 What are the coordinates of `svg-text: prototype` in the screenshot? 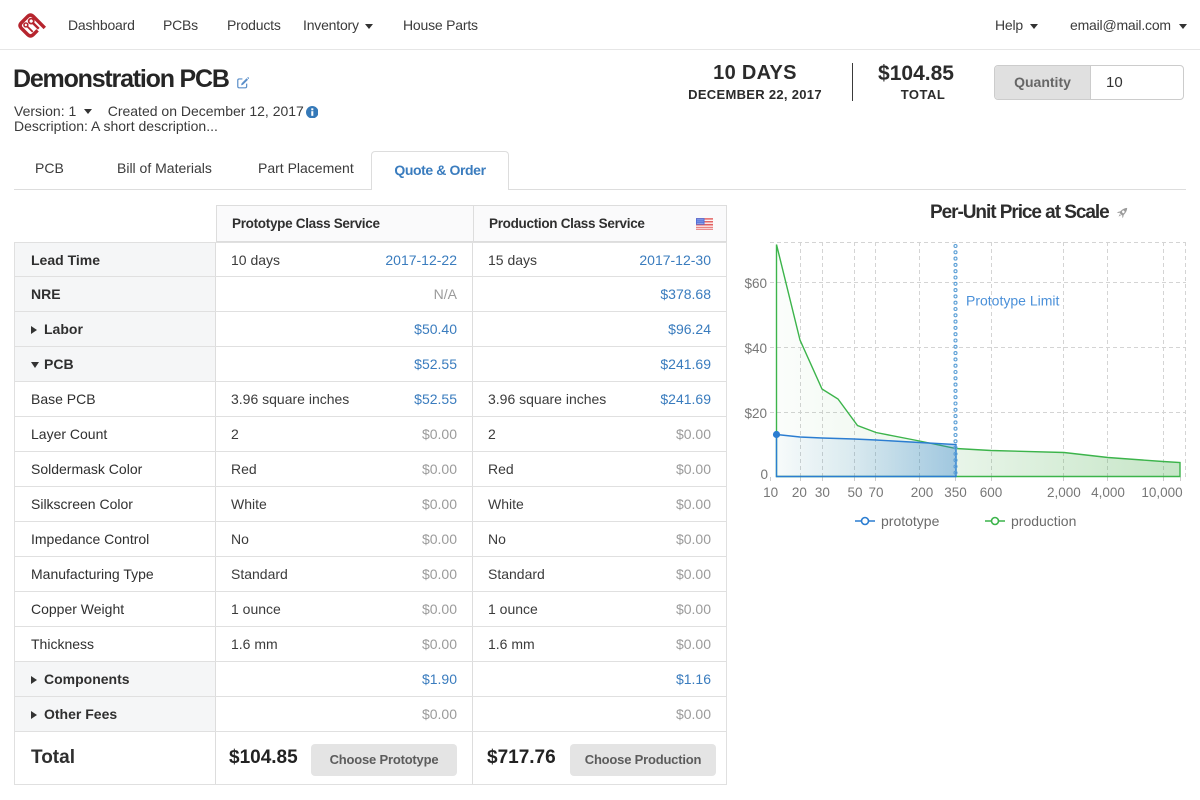 It's located at (910, 521).